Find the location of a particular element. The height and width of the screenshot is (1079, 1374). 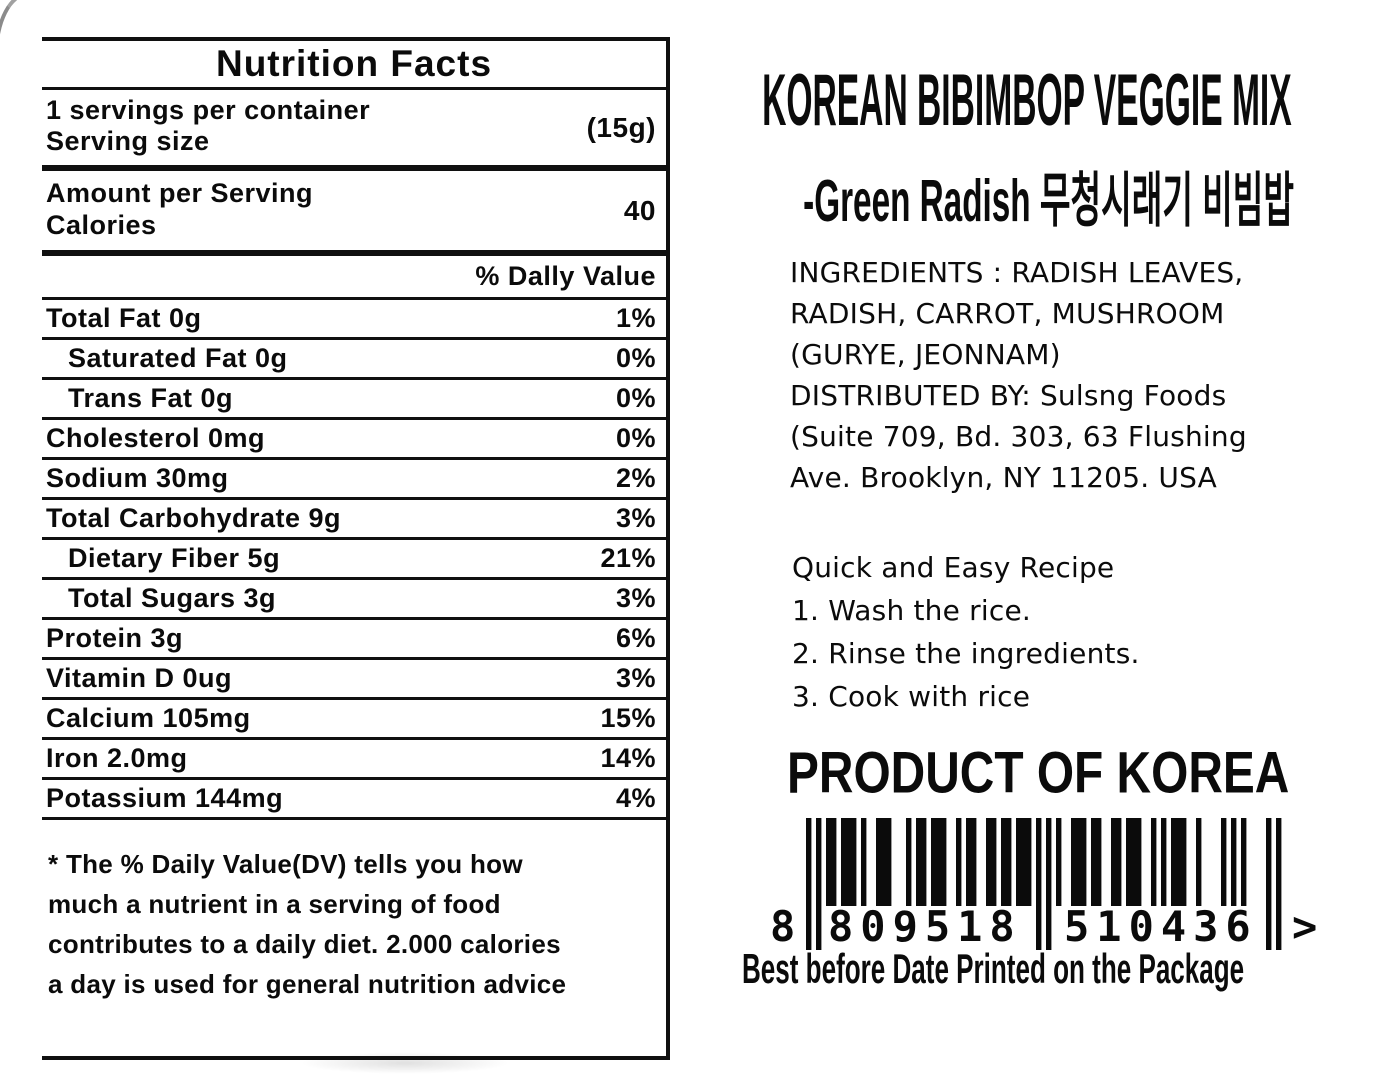

serving-size-value: (15g) is located at coordinates (621, 127).